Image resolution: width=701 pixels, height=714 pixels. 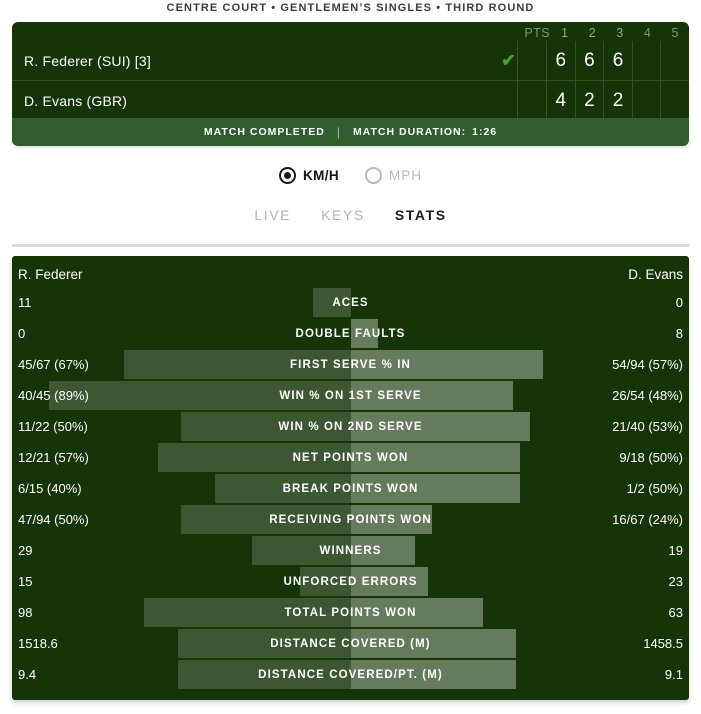 I want to click on col-set-2: 2, so click(x=592, y=33).